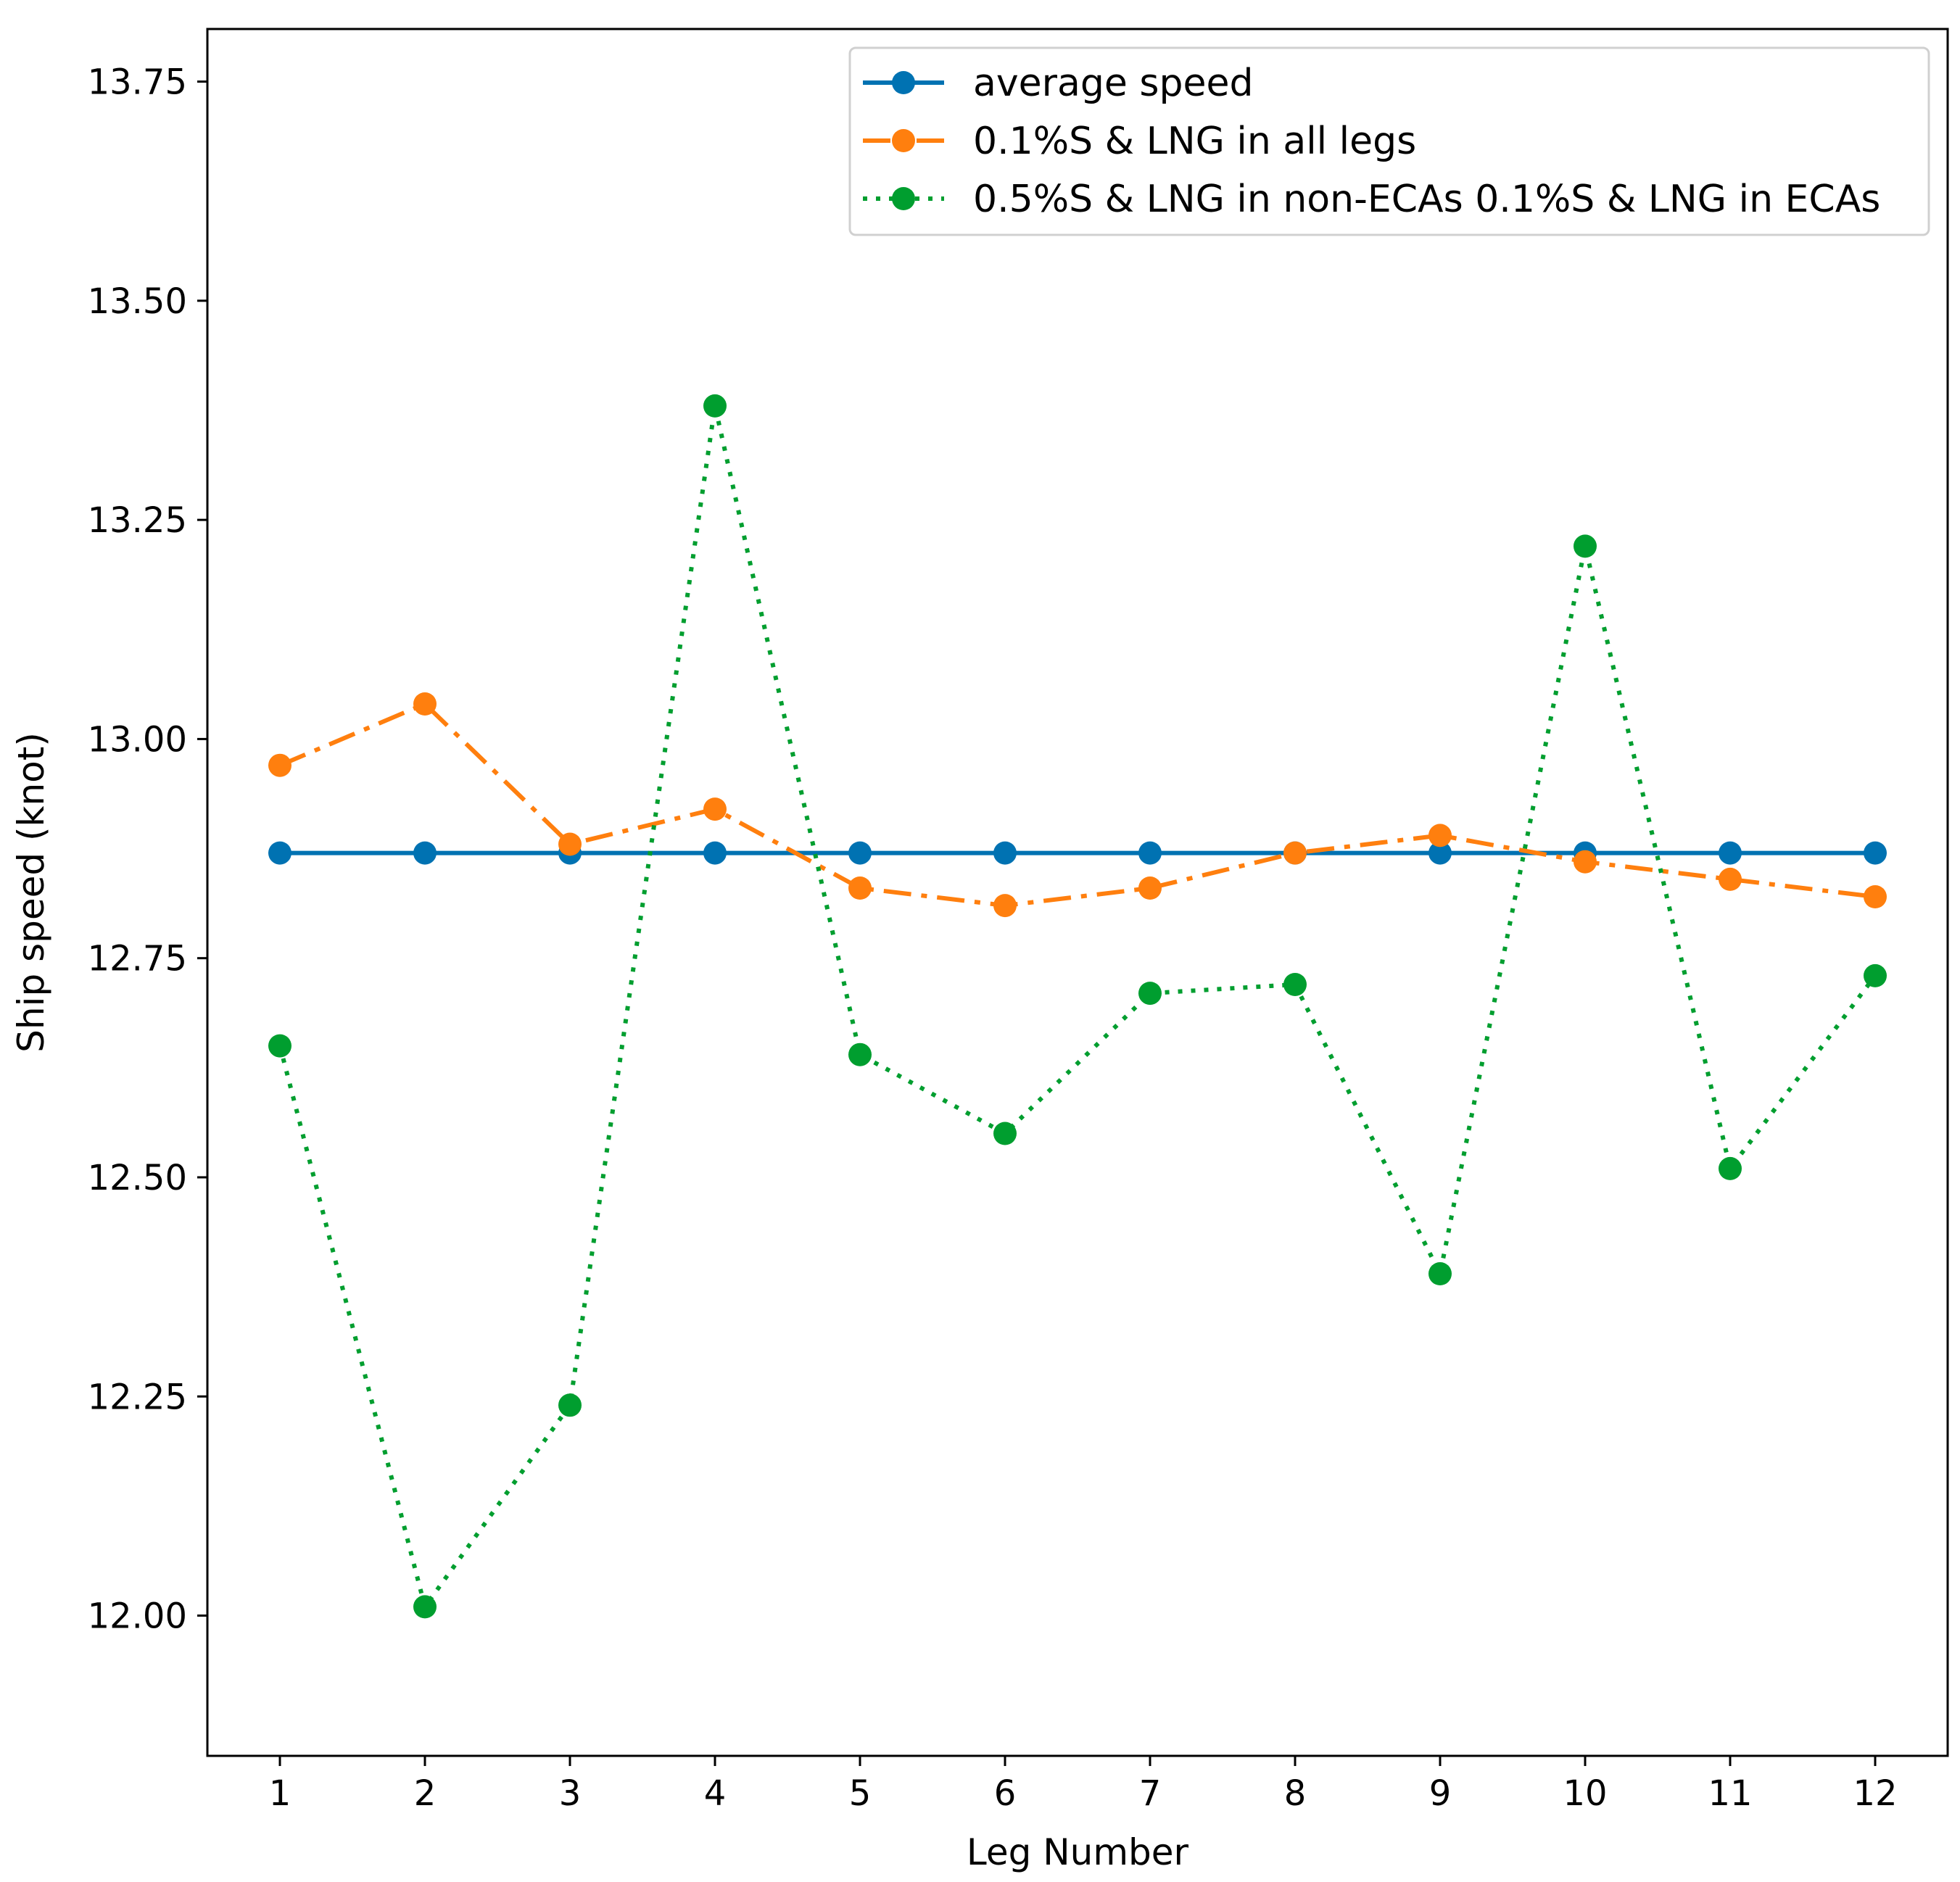 This screenshot has height=1882, width=1960. What do you see at coordinates (570, 1793) in the screenshot?
I see `x-tick-label: 3` at bounding box center [570, 1793].